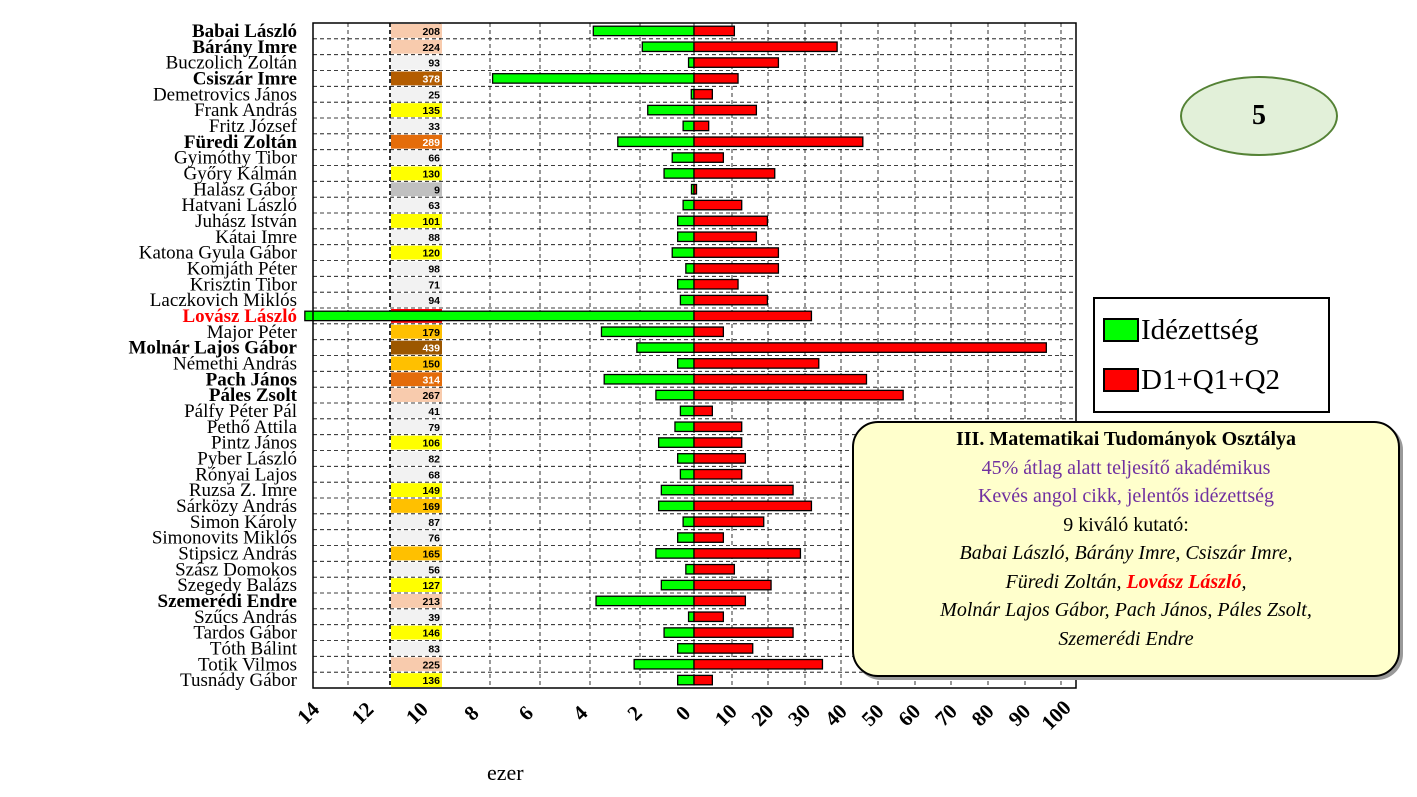  Describe the element at coordinates (1121, 330) in the screenshot. I see `legend-swatch-green` at that location.